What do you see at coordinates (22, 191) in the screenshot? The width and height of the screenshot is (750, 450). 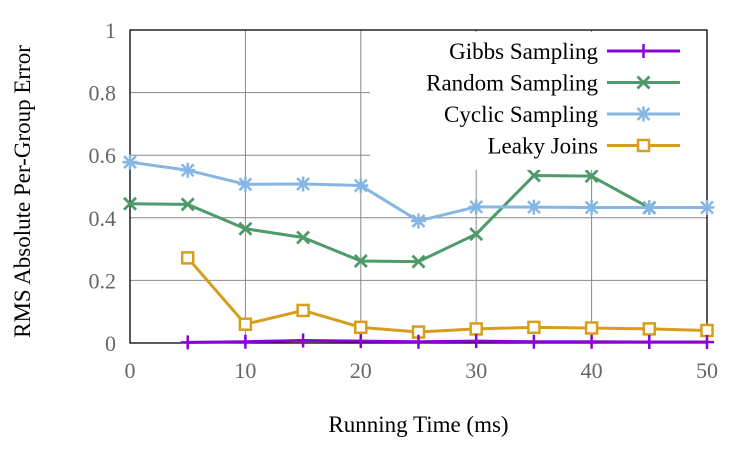 I see `y-axis-title: RMS Absolute Per-Group Error` at bounding box center [22, 191].